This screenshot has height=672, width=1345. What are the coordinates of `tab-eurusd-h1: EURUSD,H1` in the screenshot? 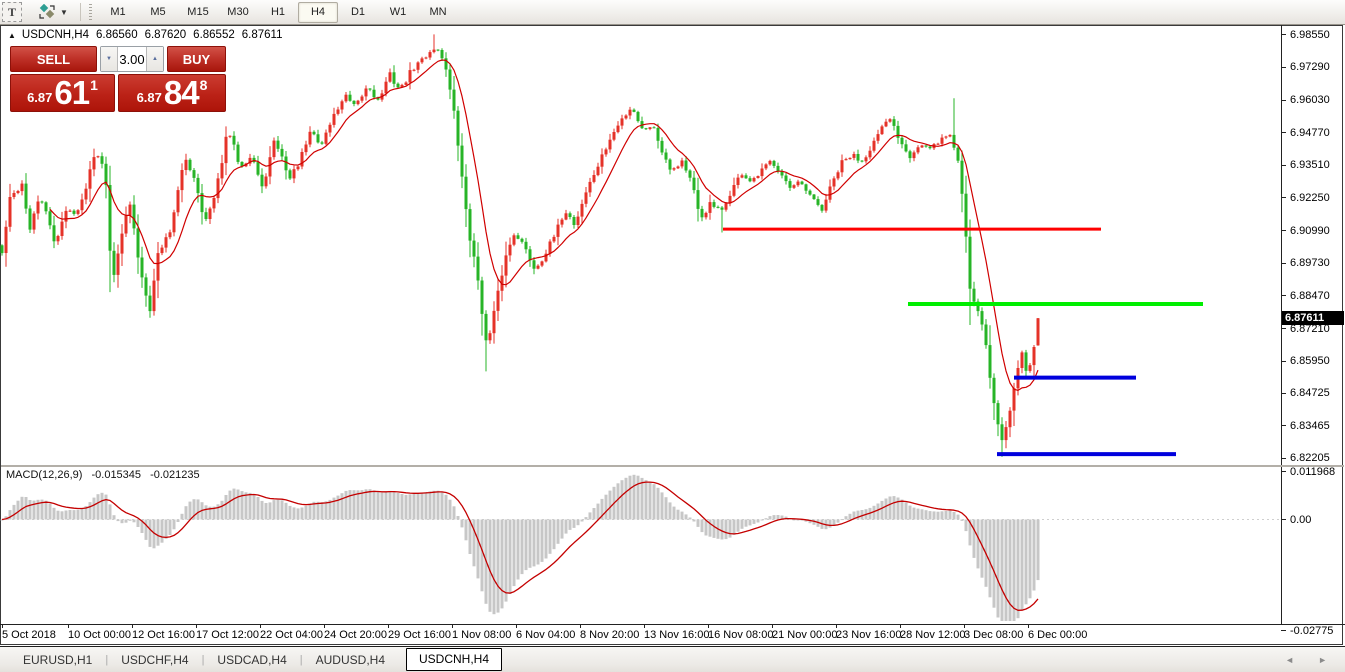 It's located at (58, 659).